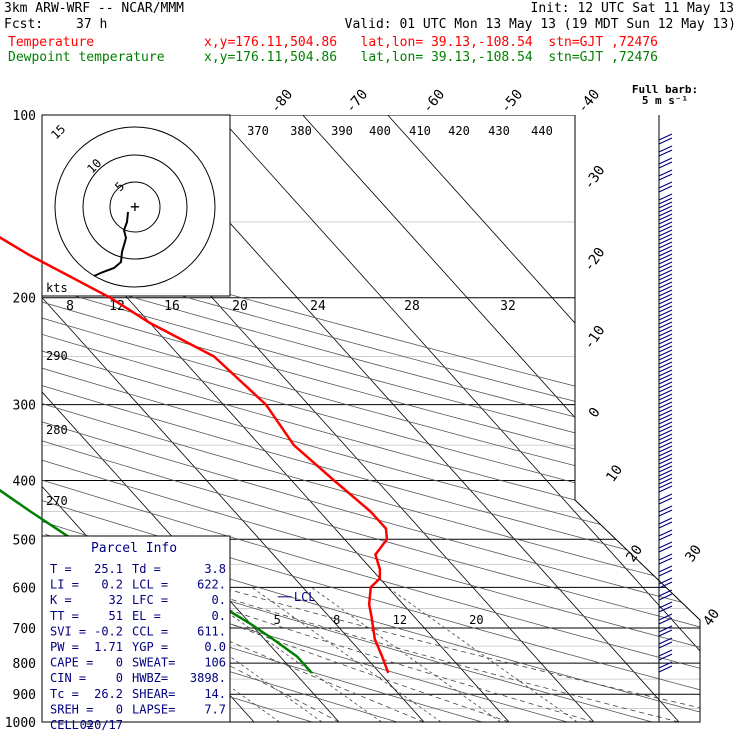  What do you see at coordinates (24, 664) in the screenshot?
I see `pressure-tick-label: 800` at bounding box center [24, 664].